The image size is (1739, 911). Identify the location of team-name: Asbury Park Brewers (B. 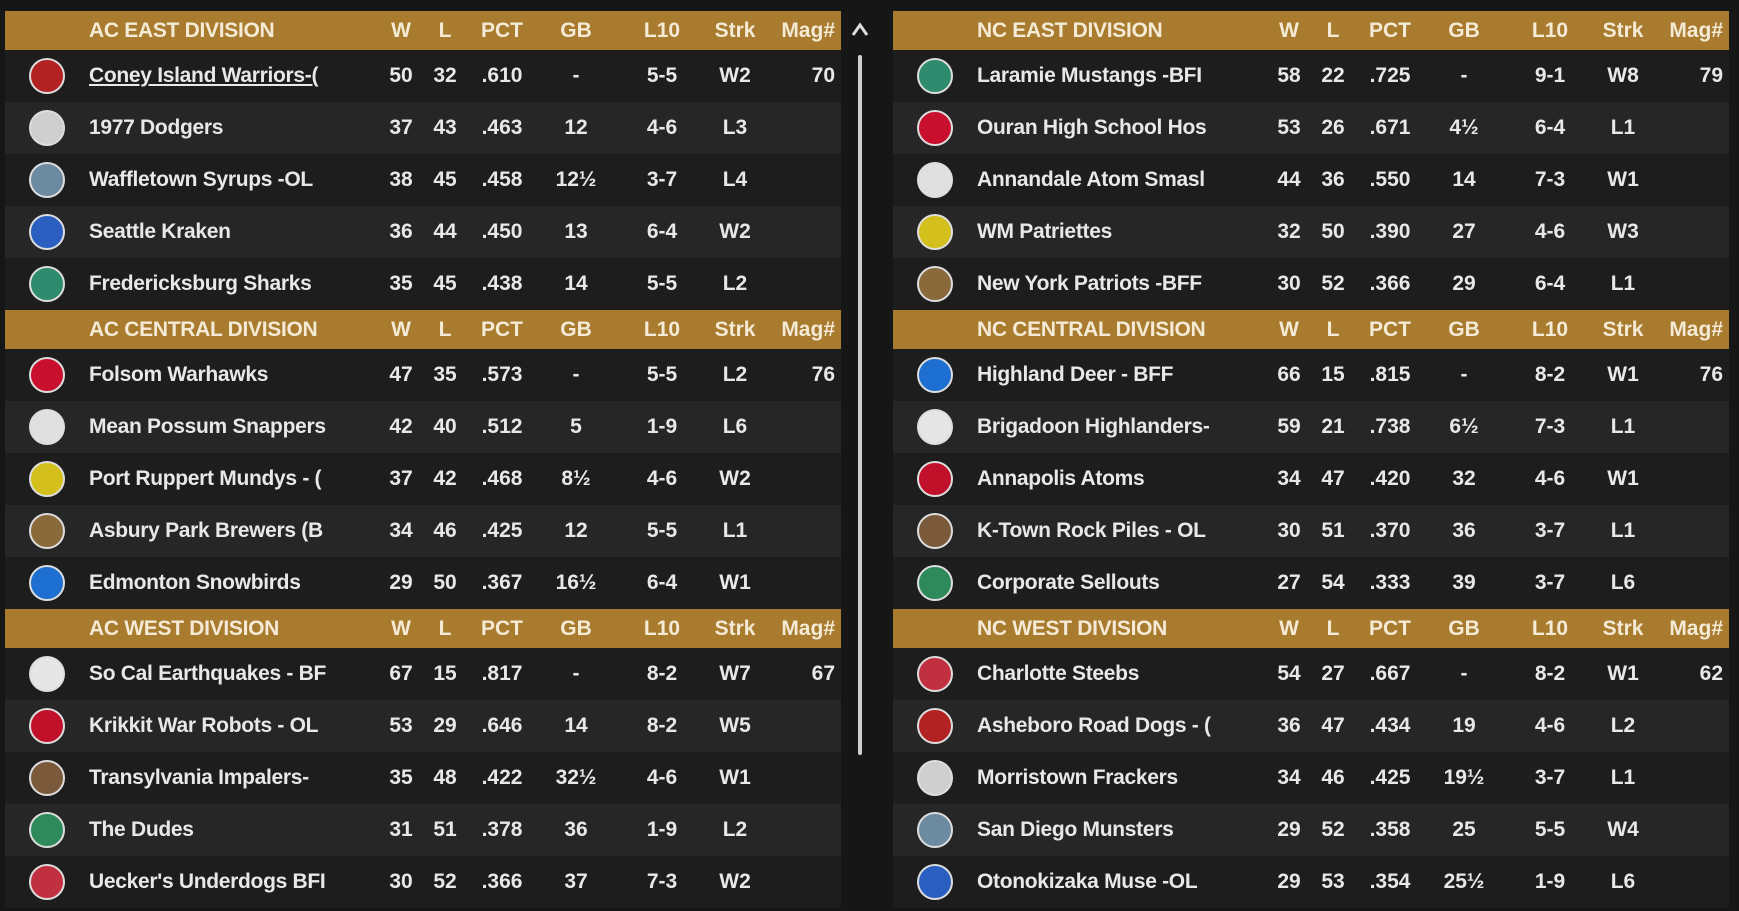
(206, 530).